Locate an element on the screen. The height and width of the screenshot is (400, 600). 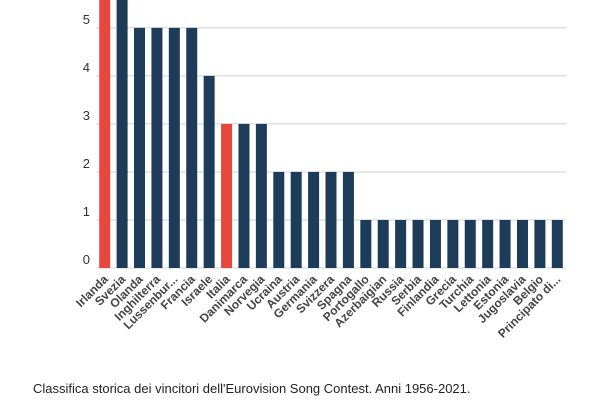
y-tick-label: 1 is located at coordinates (86, 211).